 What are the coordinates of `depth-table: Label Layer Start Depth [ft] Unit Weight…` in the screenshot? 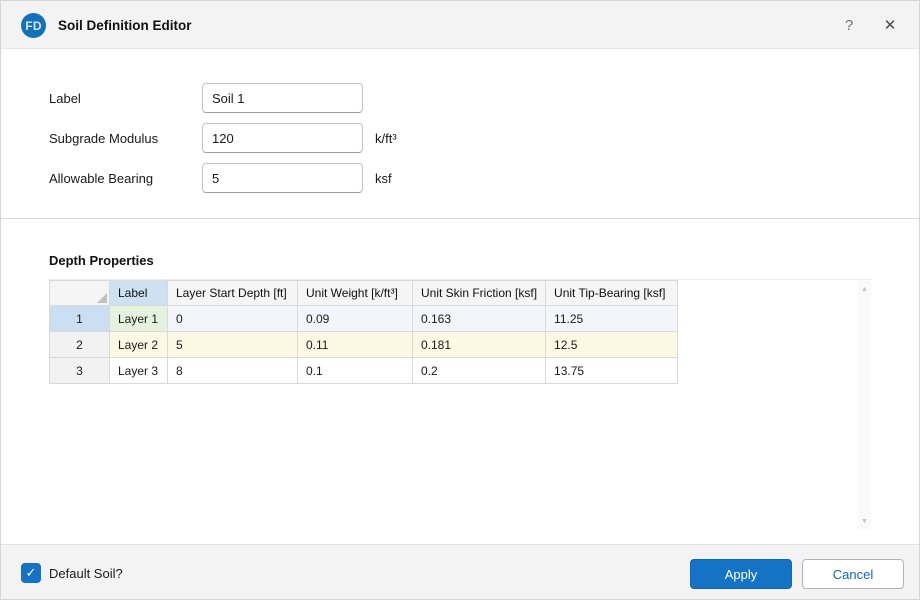 It's located at (364, 332).